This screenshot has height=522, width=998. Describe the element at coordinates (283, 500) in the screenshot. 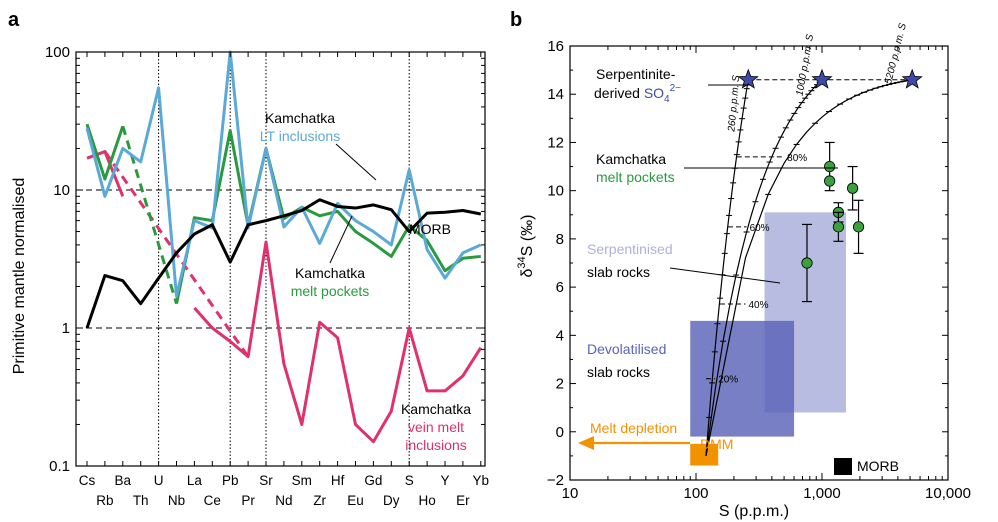

I see `xtick-label-nd: Nd` at that location.